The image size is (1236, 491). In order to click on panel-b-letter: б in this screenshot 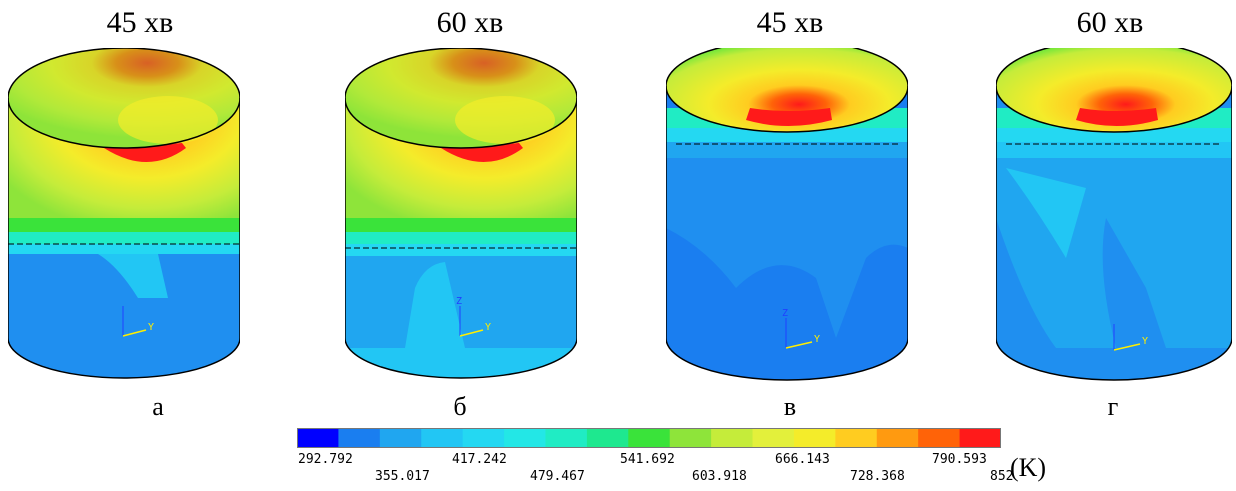, I will do `click(460, 406)`.